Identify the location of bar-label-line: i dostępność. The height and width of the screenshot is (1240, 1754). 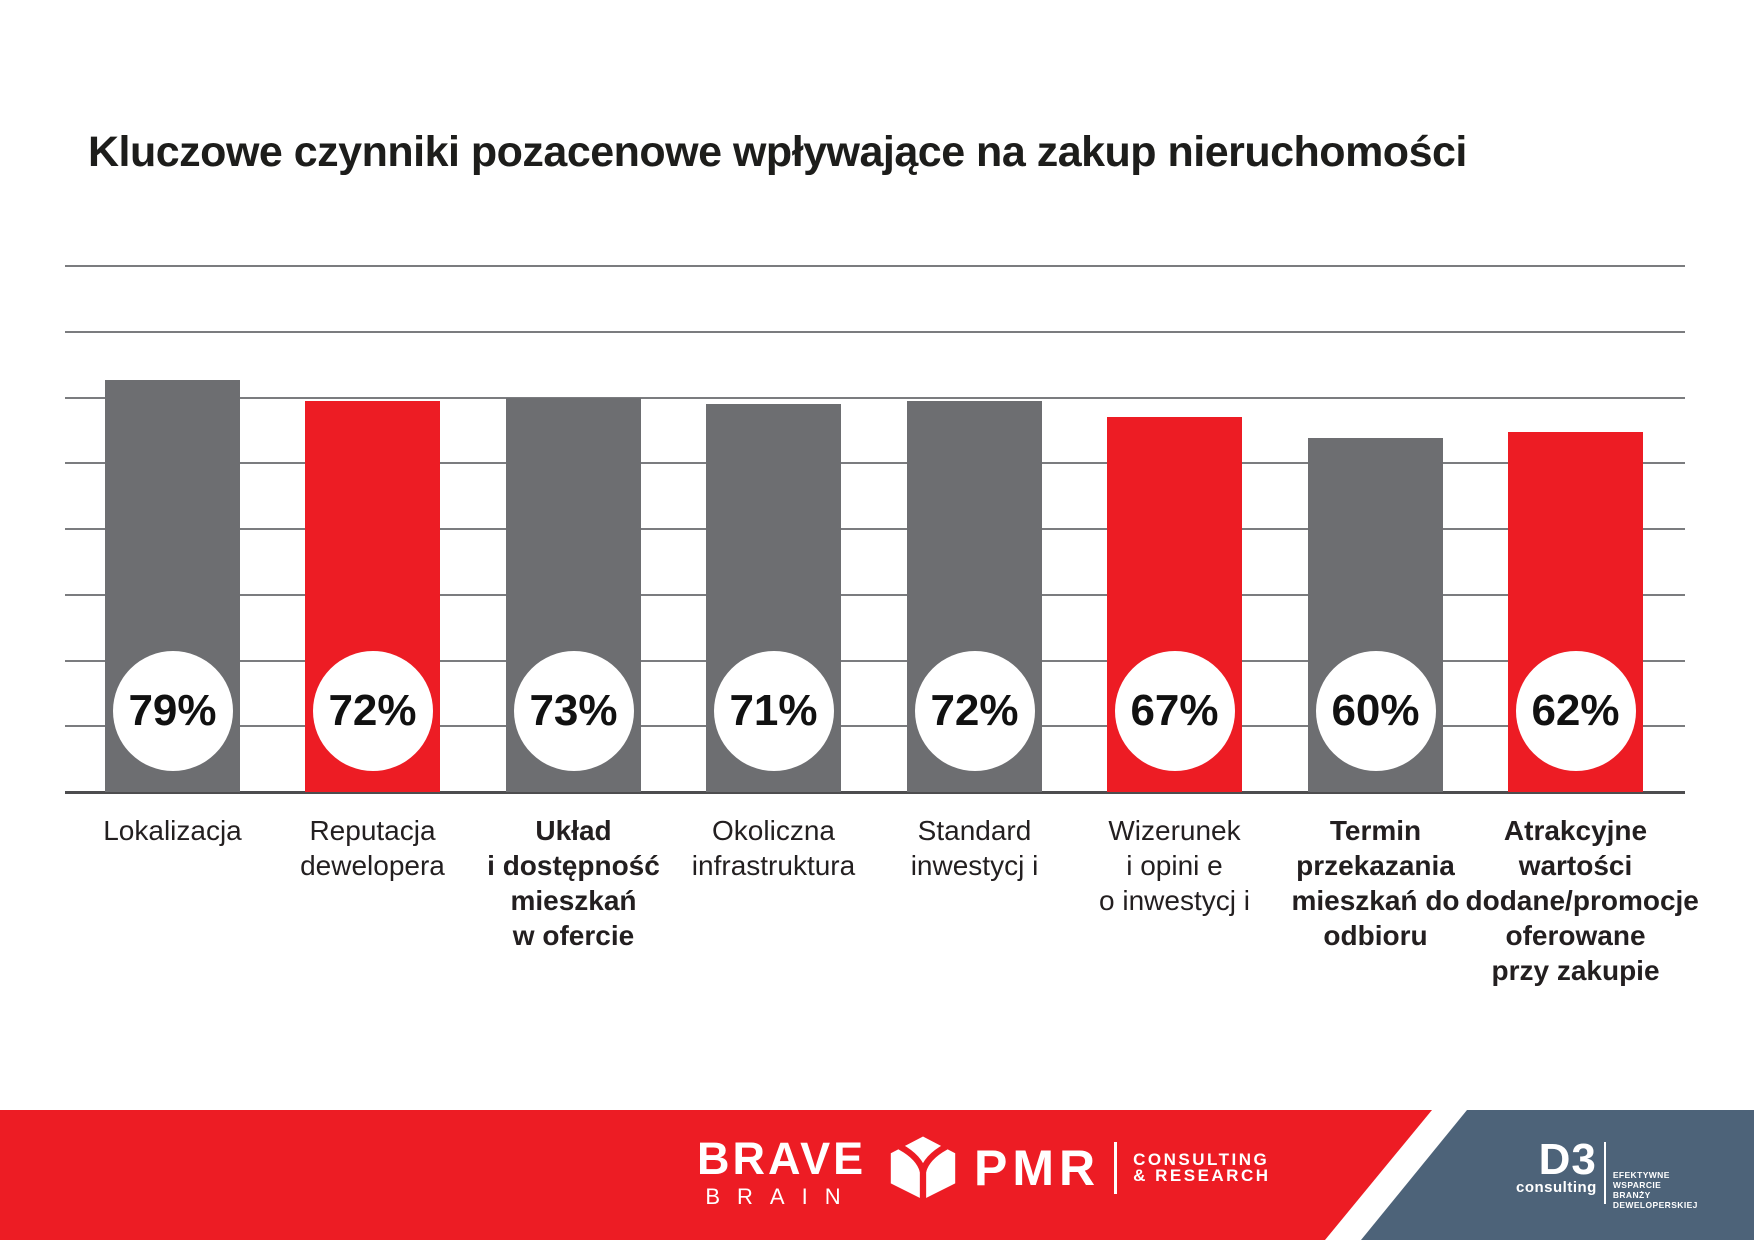
(573, 865).